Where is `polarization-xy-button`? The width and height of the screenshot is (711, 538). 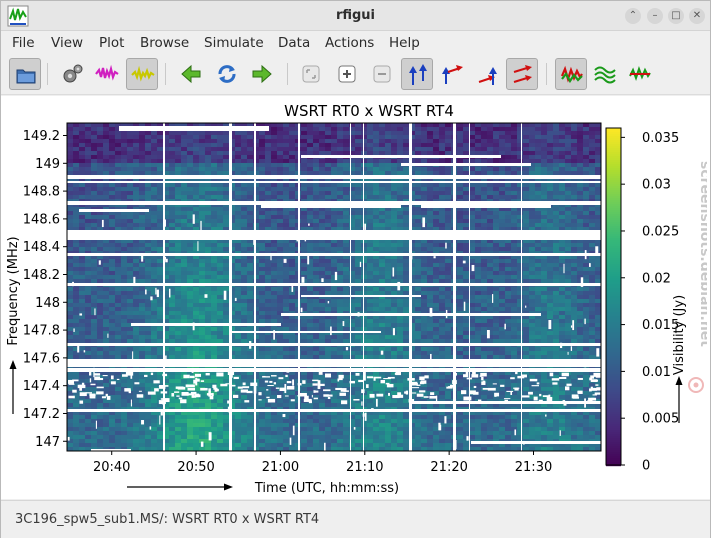
polarization-xy-button is located at coordinates (452, 74).